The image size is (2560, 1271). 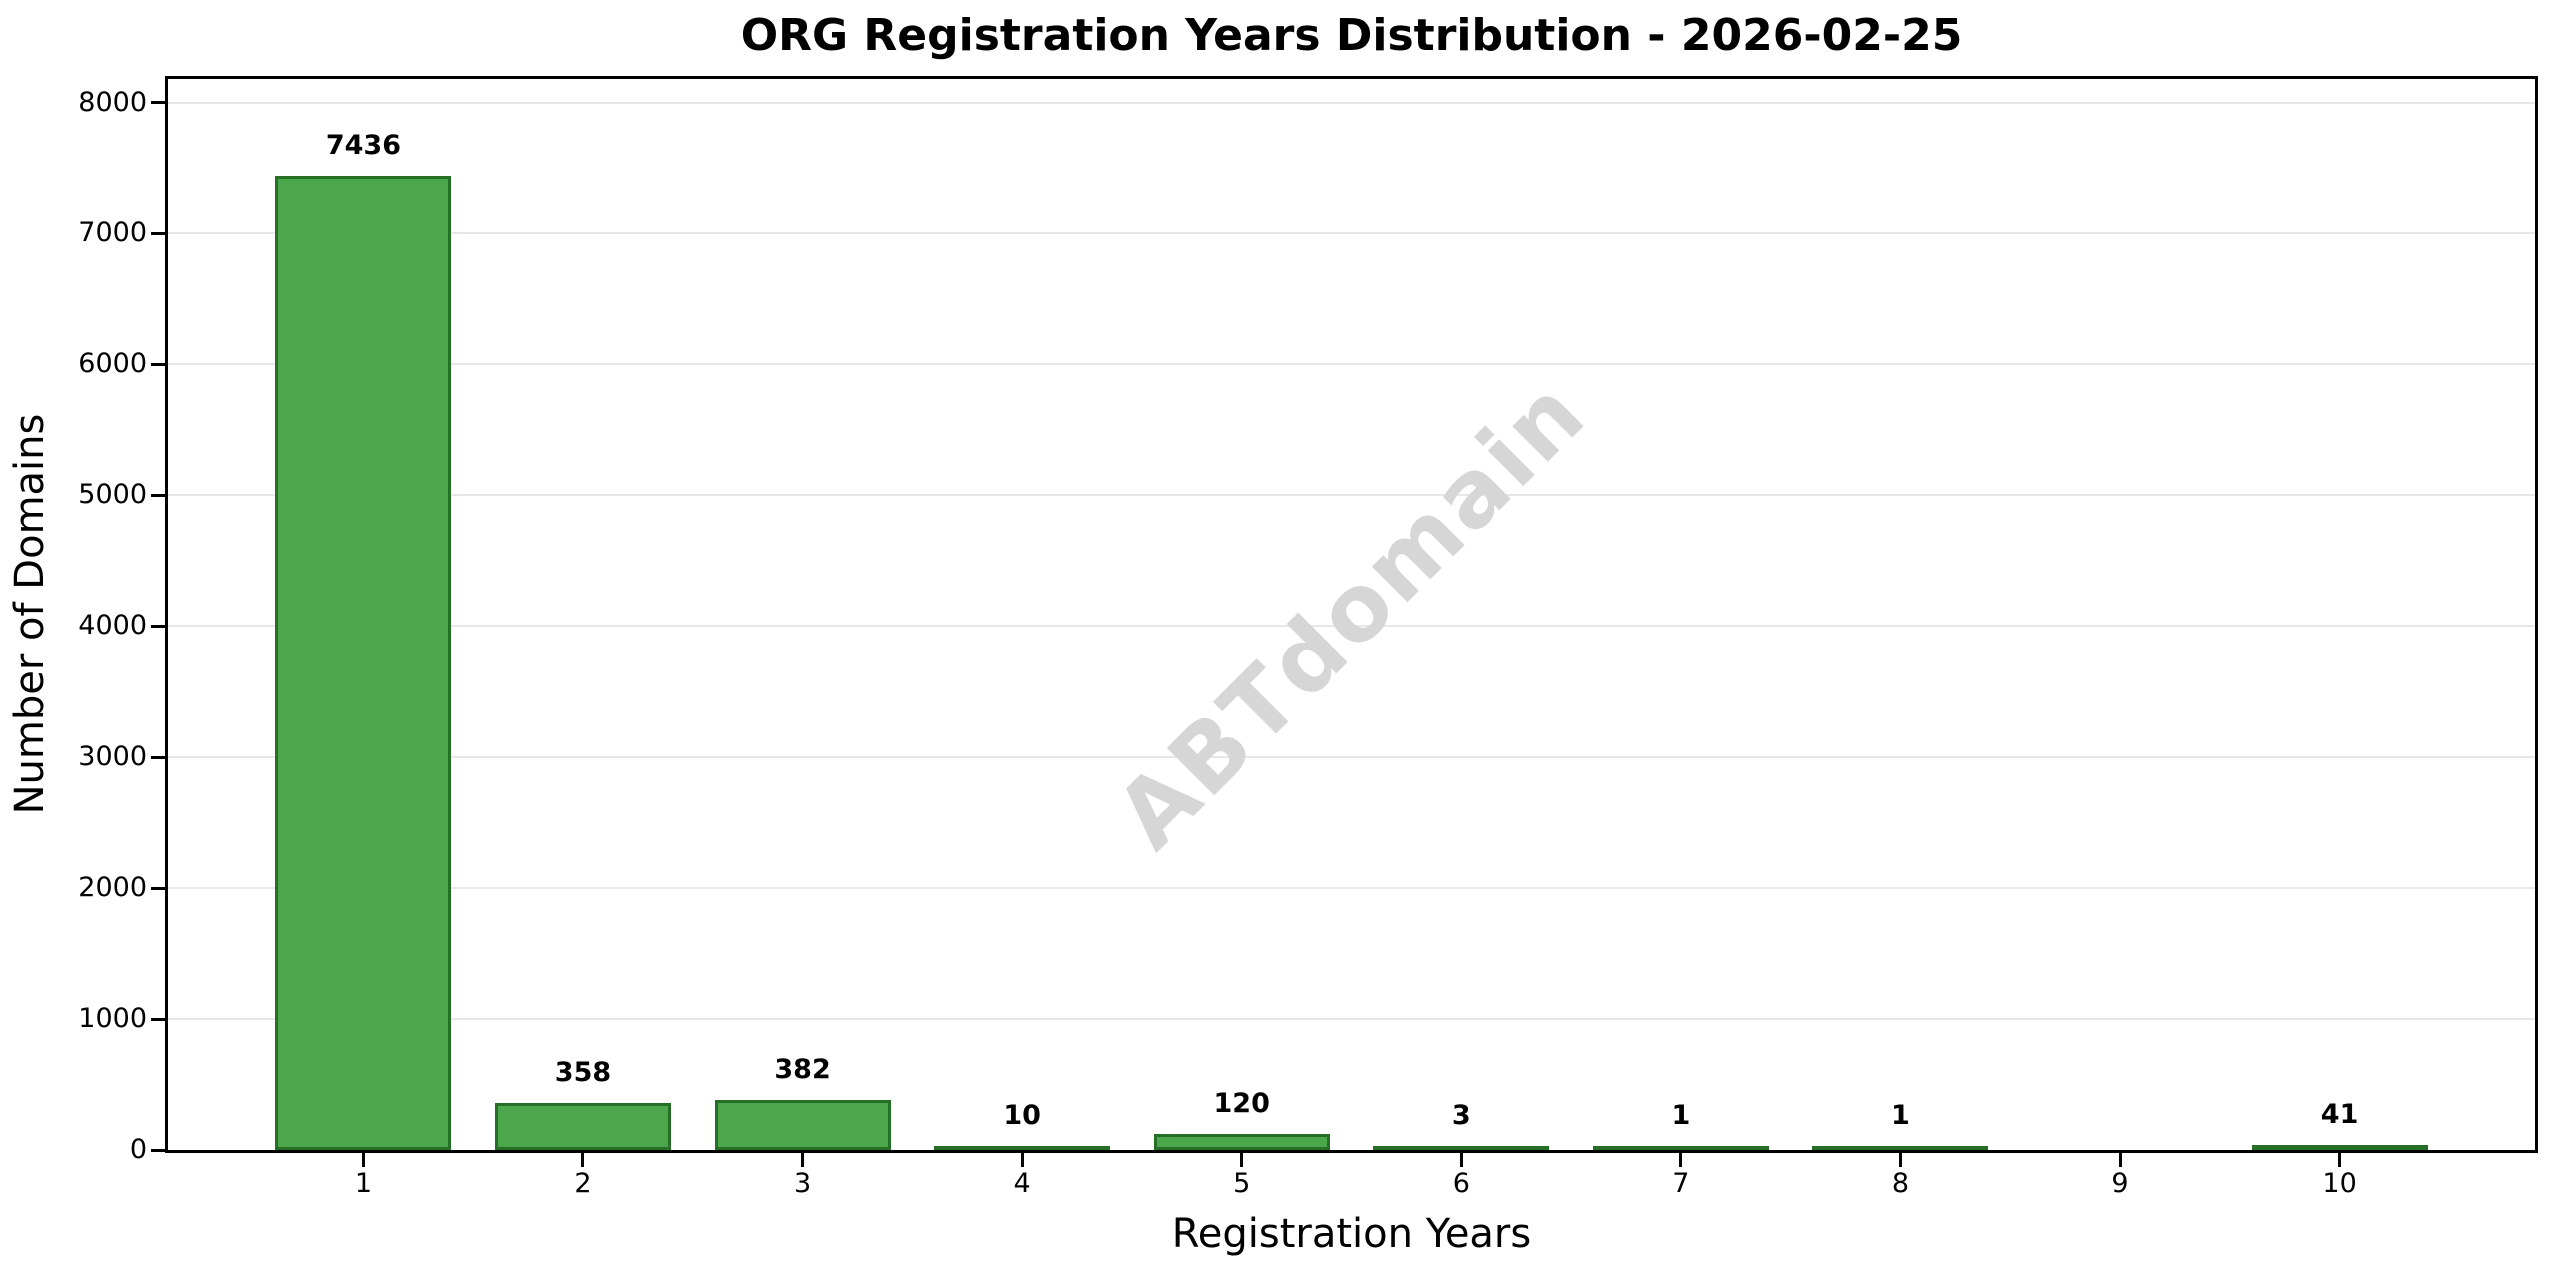 I want to click on x-tick-label: 7, so click(x=1681, y=1183).